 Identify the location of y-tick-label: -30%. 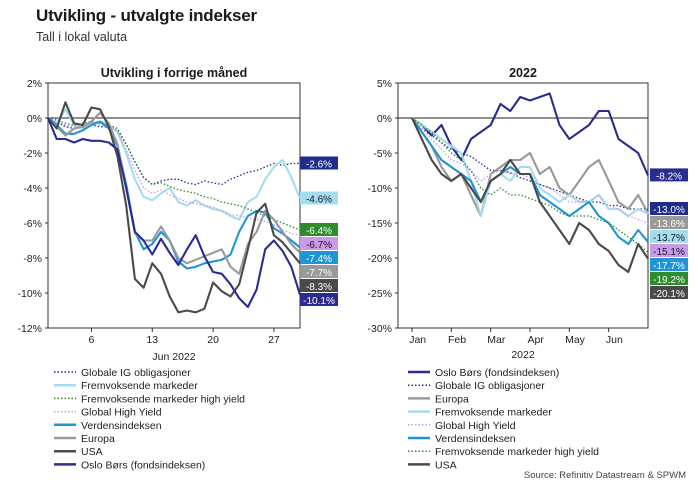
(379, 329).